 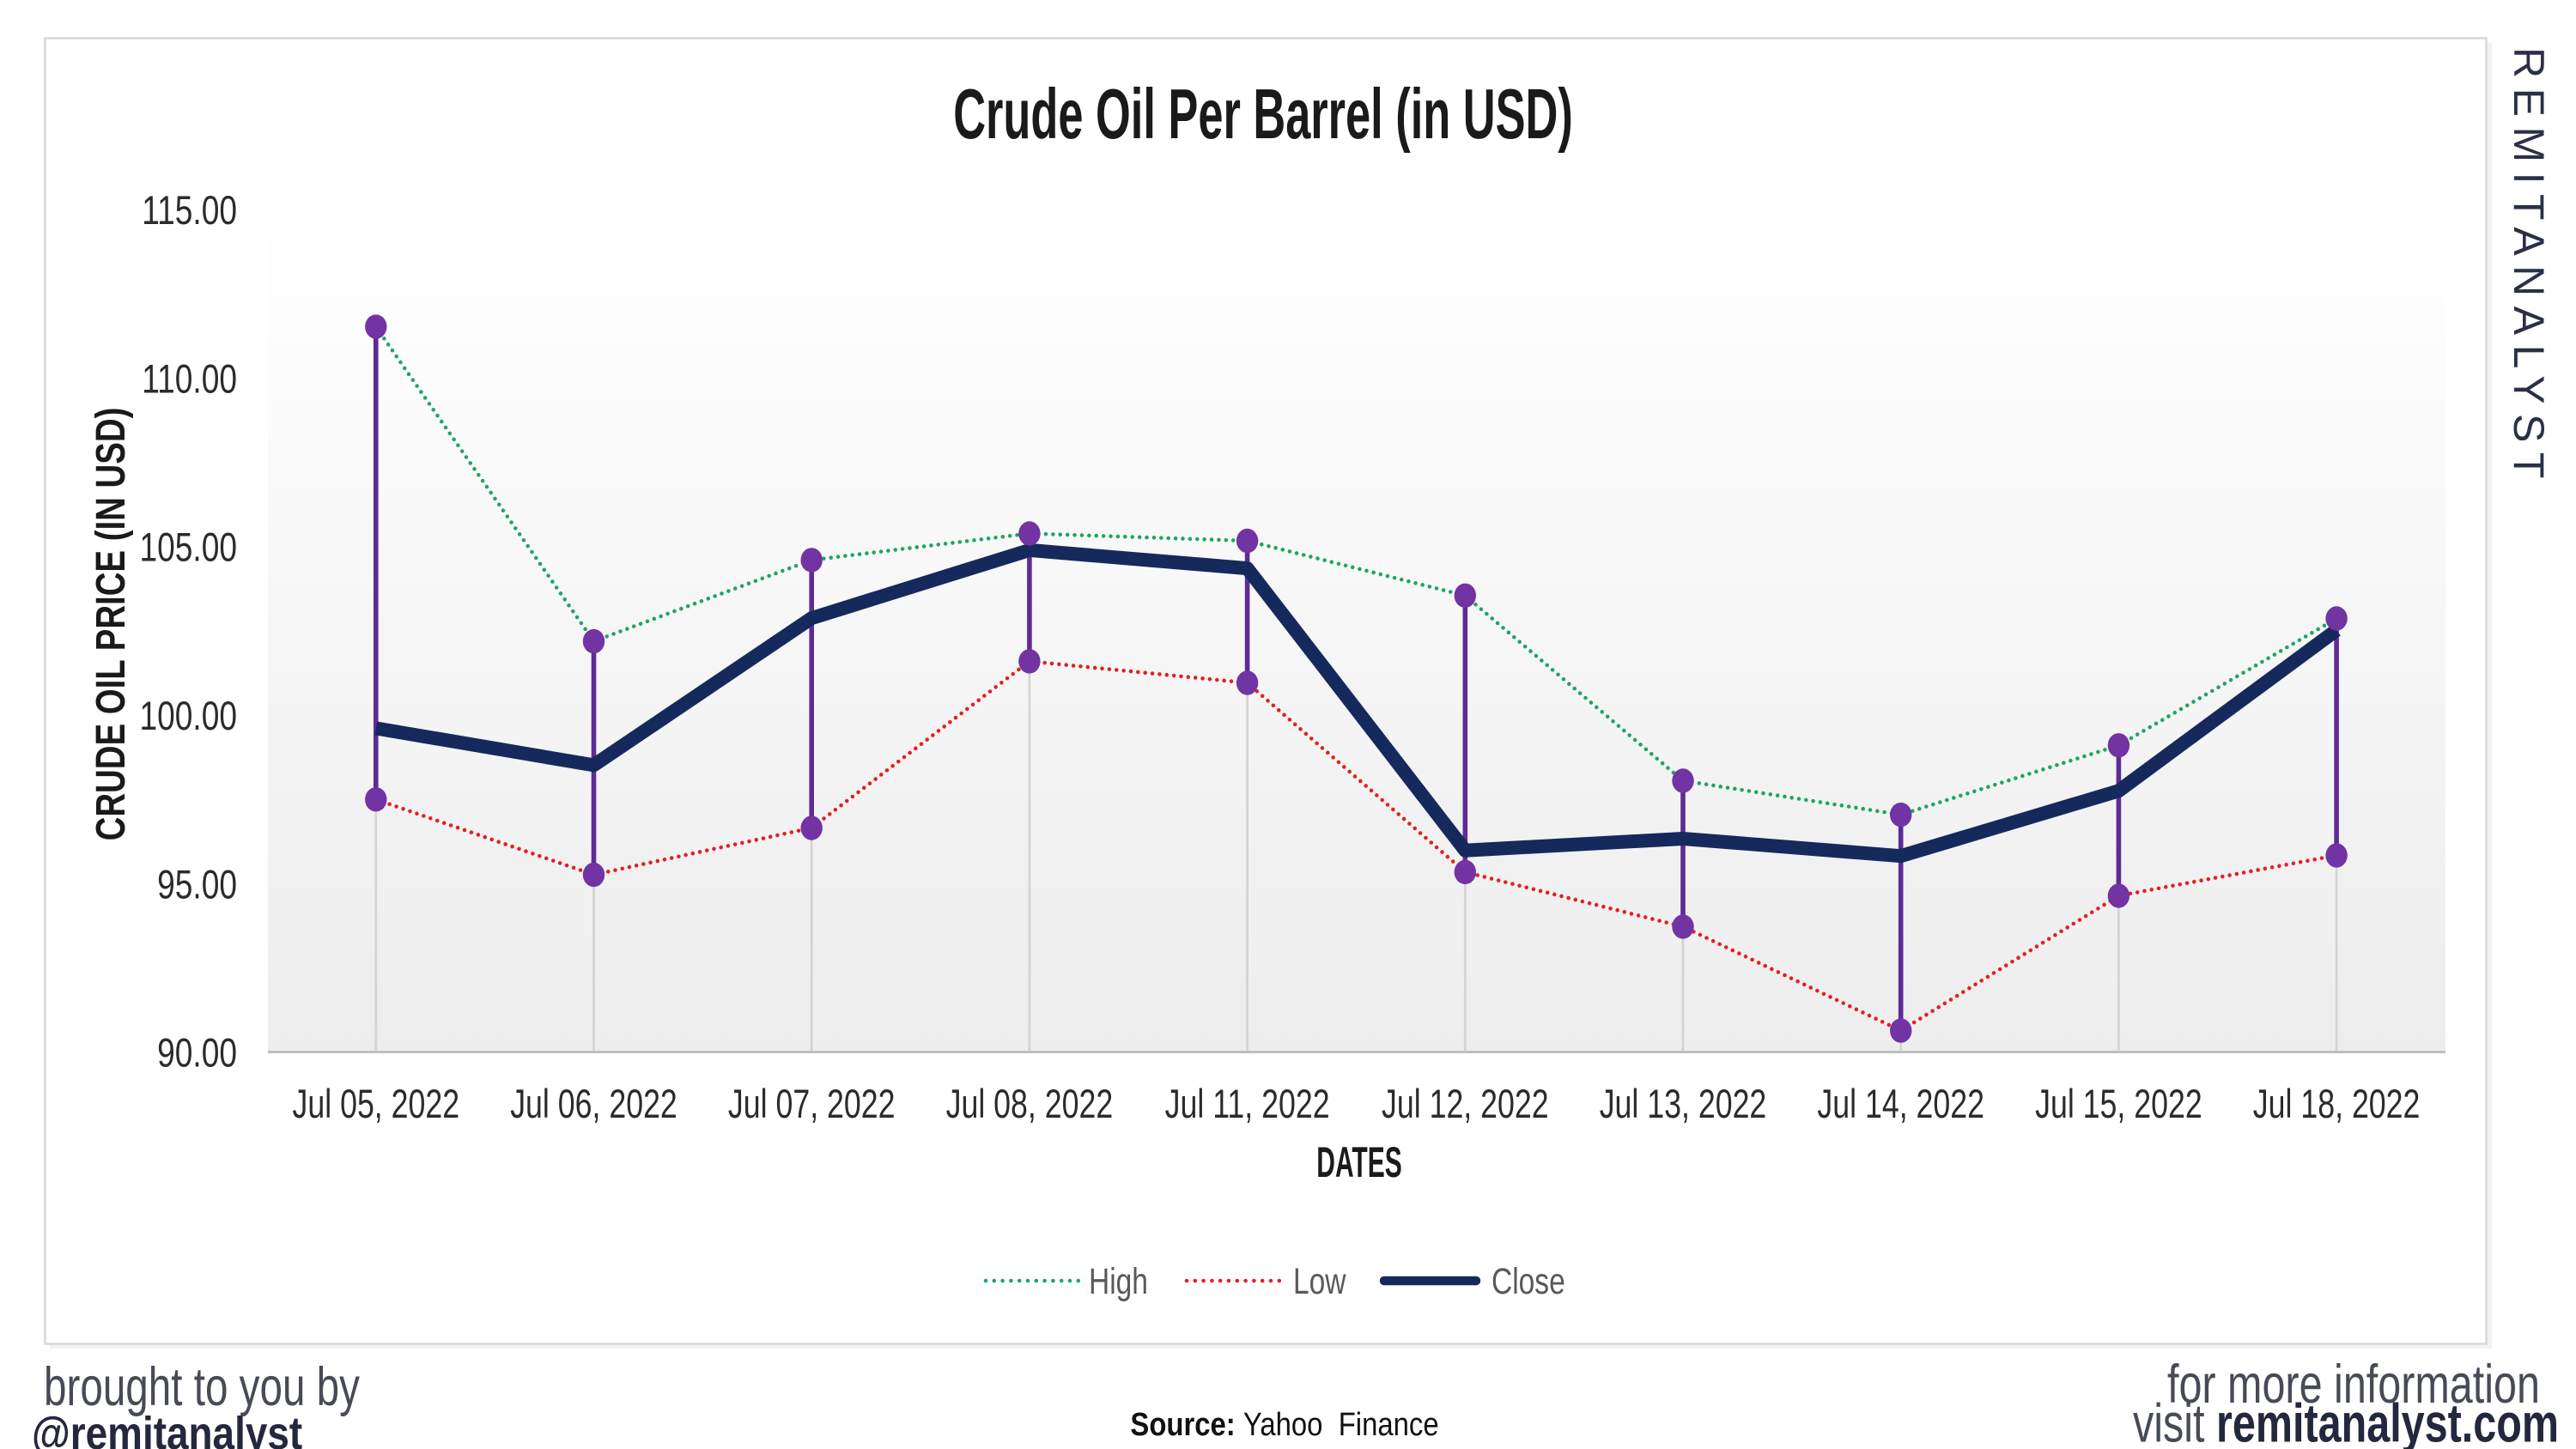 I want to click on svg-text: REMITANALYST, so click(x=2529, y=267).